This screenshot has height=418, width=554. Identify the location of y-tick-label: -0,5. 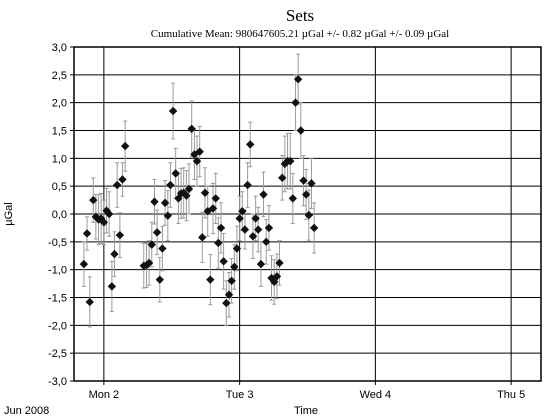
(57, 243).